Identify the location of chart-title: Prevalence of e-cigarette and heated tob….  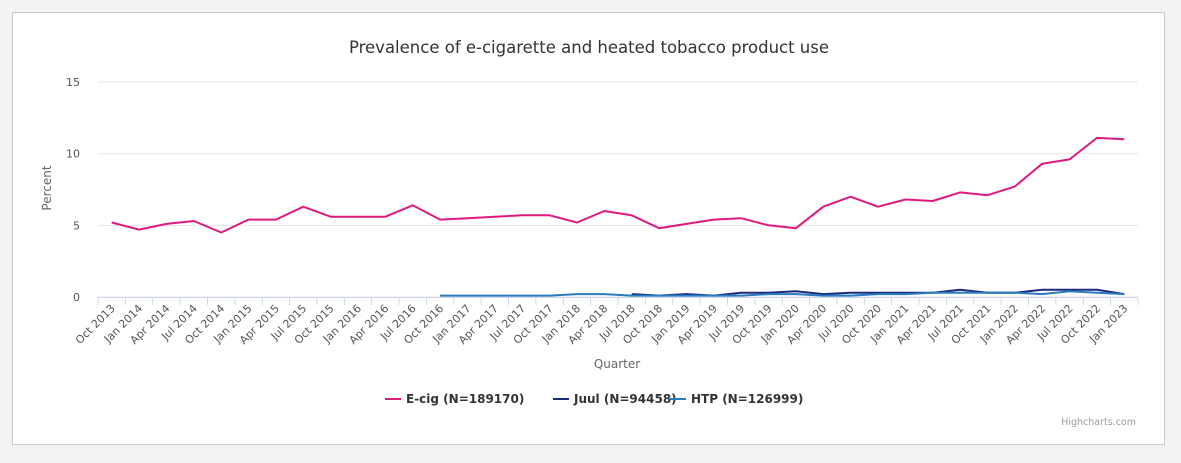
(589, 47).